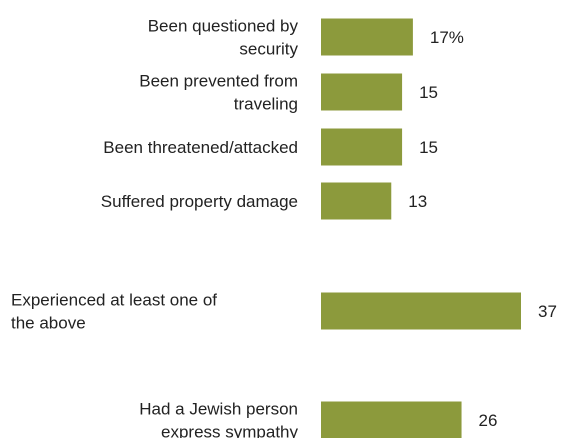 Image resolution: width=564 pixels, height=438 pixels. What do you see at coordinates (223, 38) in the screenshot?
I see `category-label-1: Been questioned by security` at bounding box center [223, 38].